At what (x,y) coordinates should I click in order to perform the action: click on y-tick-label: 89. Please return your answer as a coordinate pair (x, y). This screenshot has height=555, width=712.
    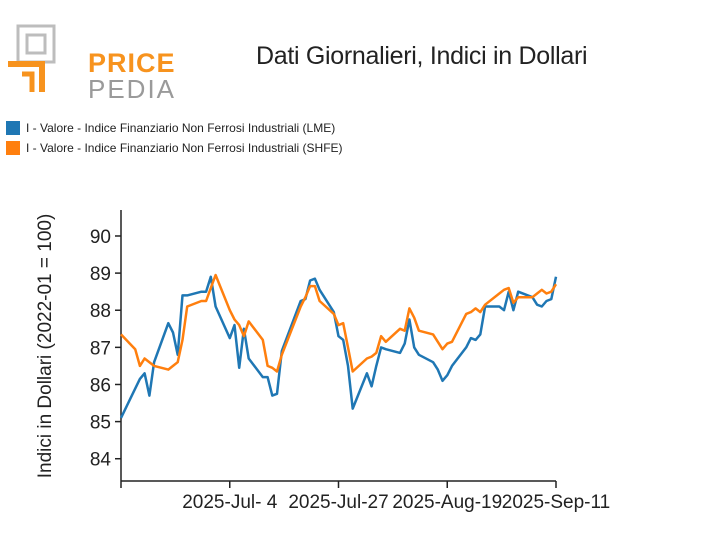
    Looking at the image, I should click on (100, 274).